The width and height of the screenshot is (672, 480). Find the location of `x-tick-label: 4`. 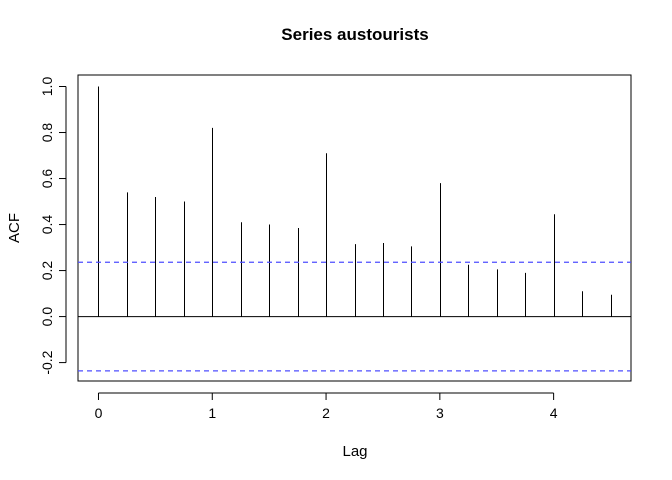

x-tick-label: 4 is located at coordinates (554, 413).